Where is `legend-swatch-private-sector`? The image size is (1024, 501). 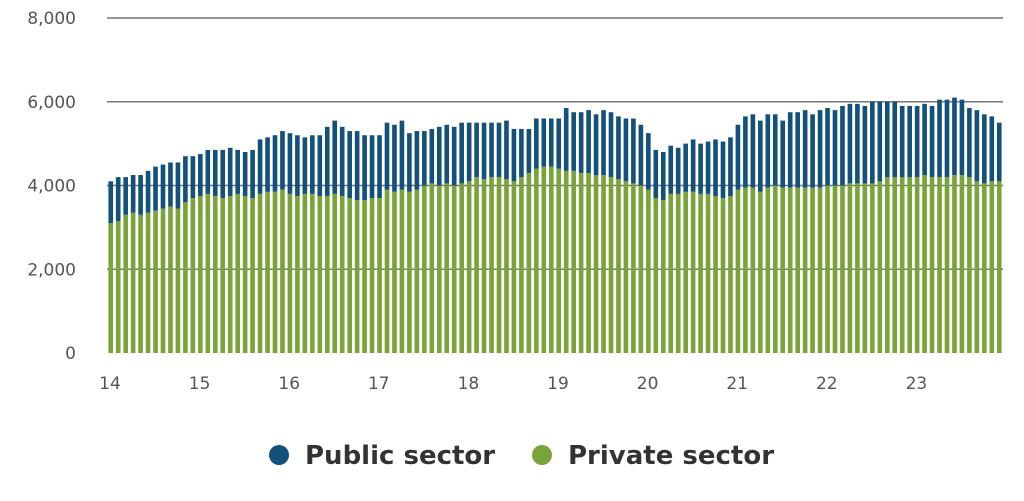
legend-swatch-private-sector is located at coordinates (542, 455).